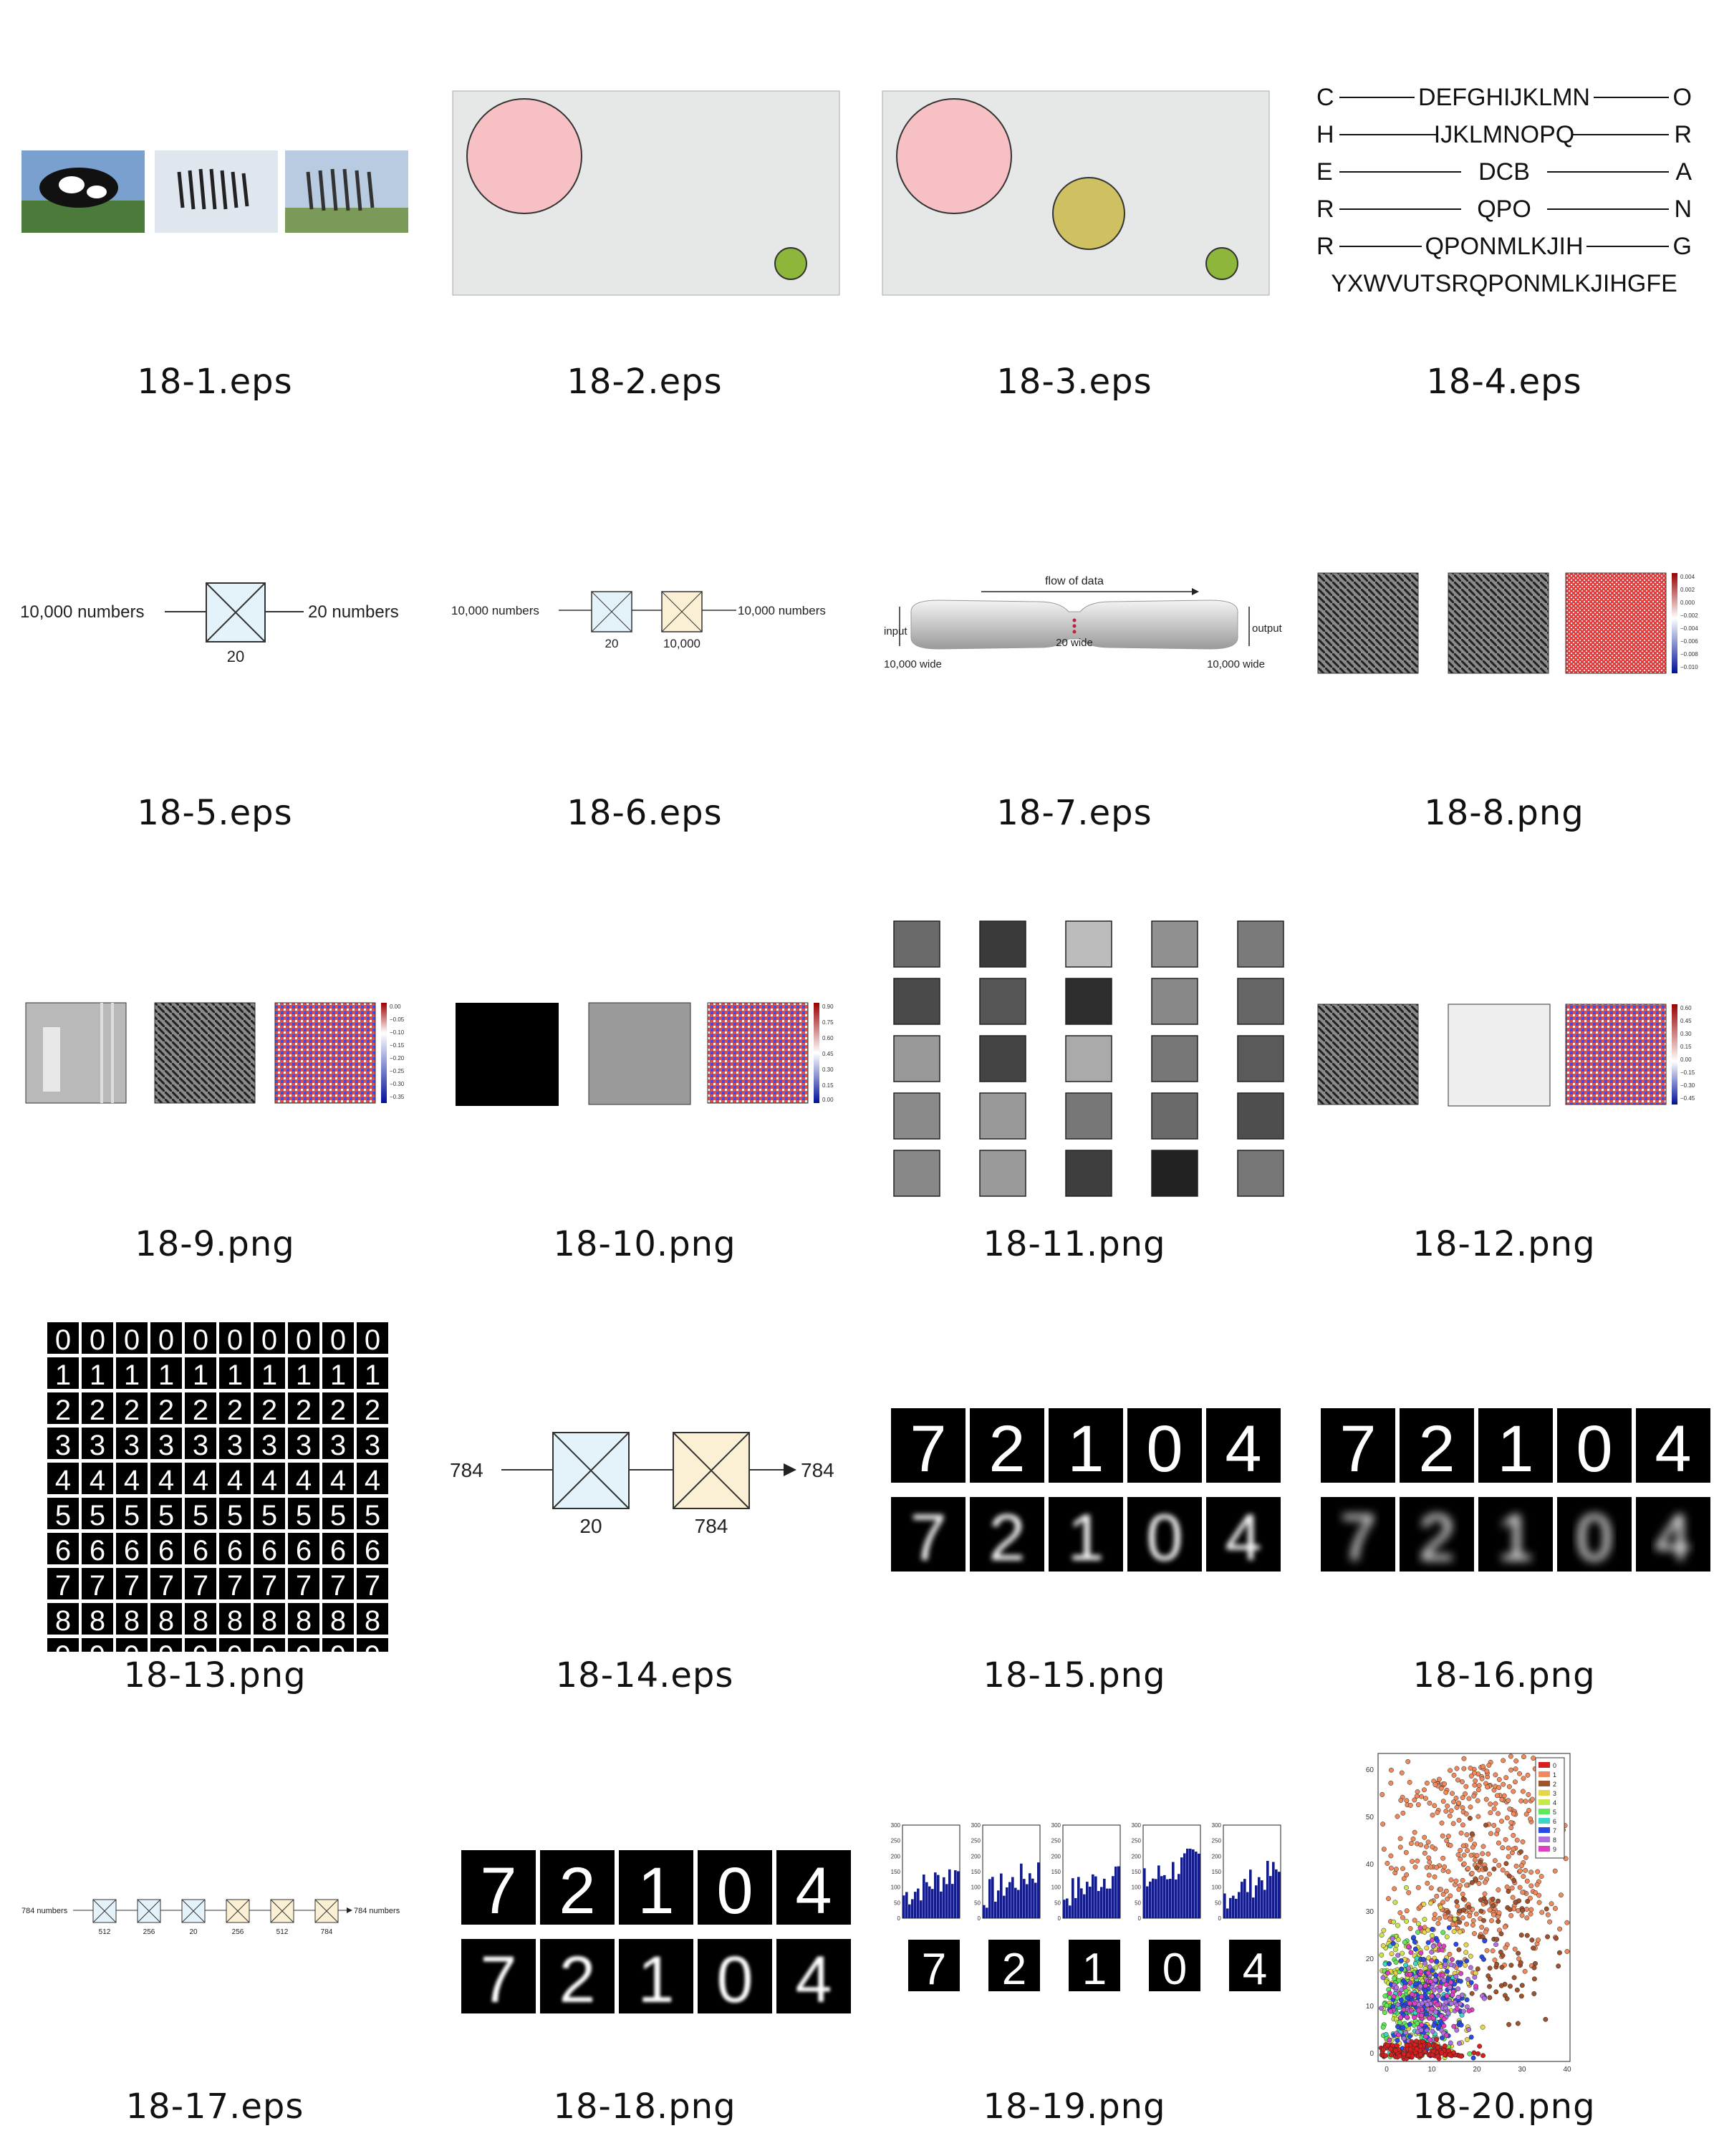 Image resolution: width=1719 pixels, height=2156 pixels. Describe the element at coordinates (1236, 664) in the screenshot. I see `width-label-right: 10,000 wide` at that location.